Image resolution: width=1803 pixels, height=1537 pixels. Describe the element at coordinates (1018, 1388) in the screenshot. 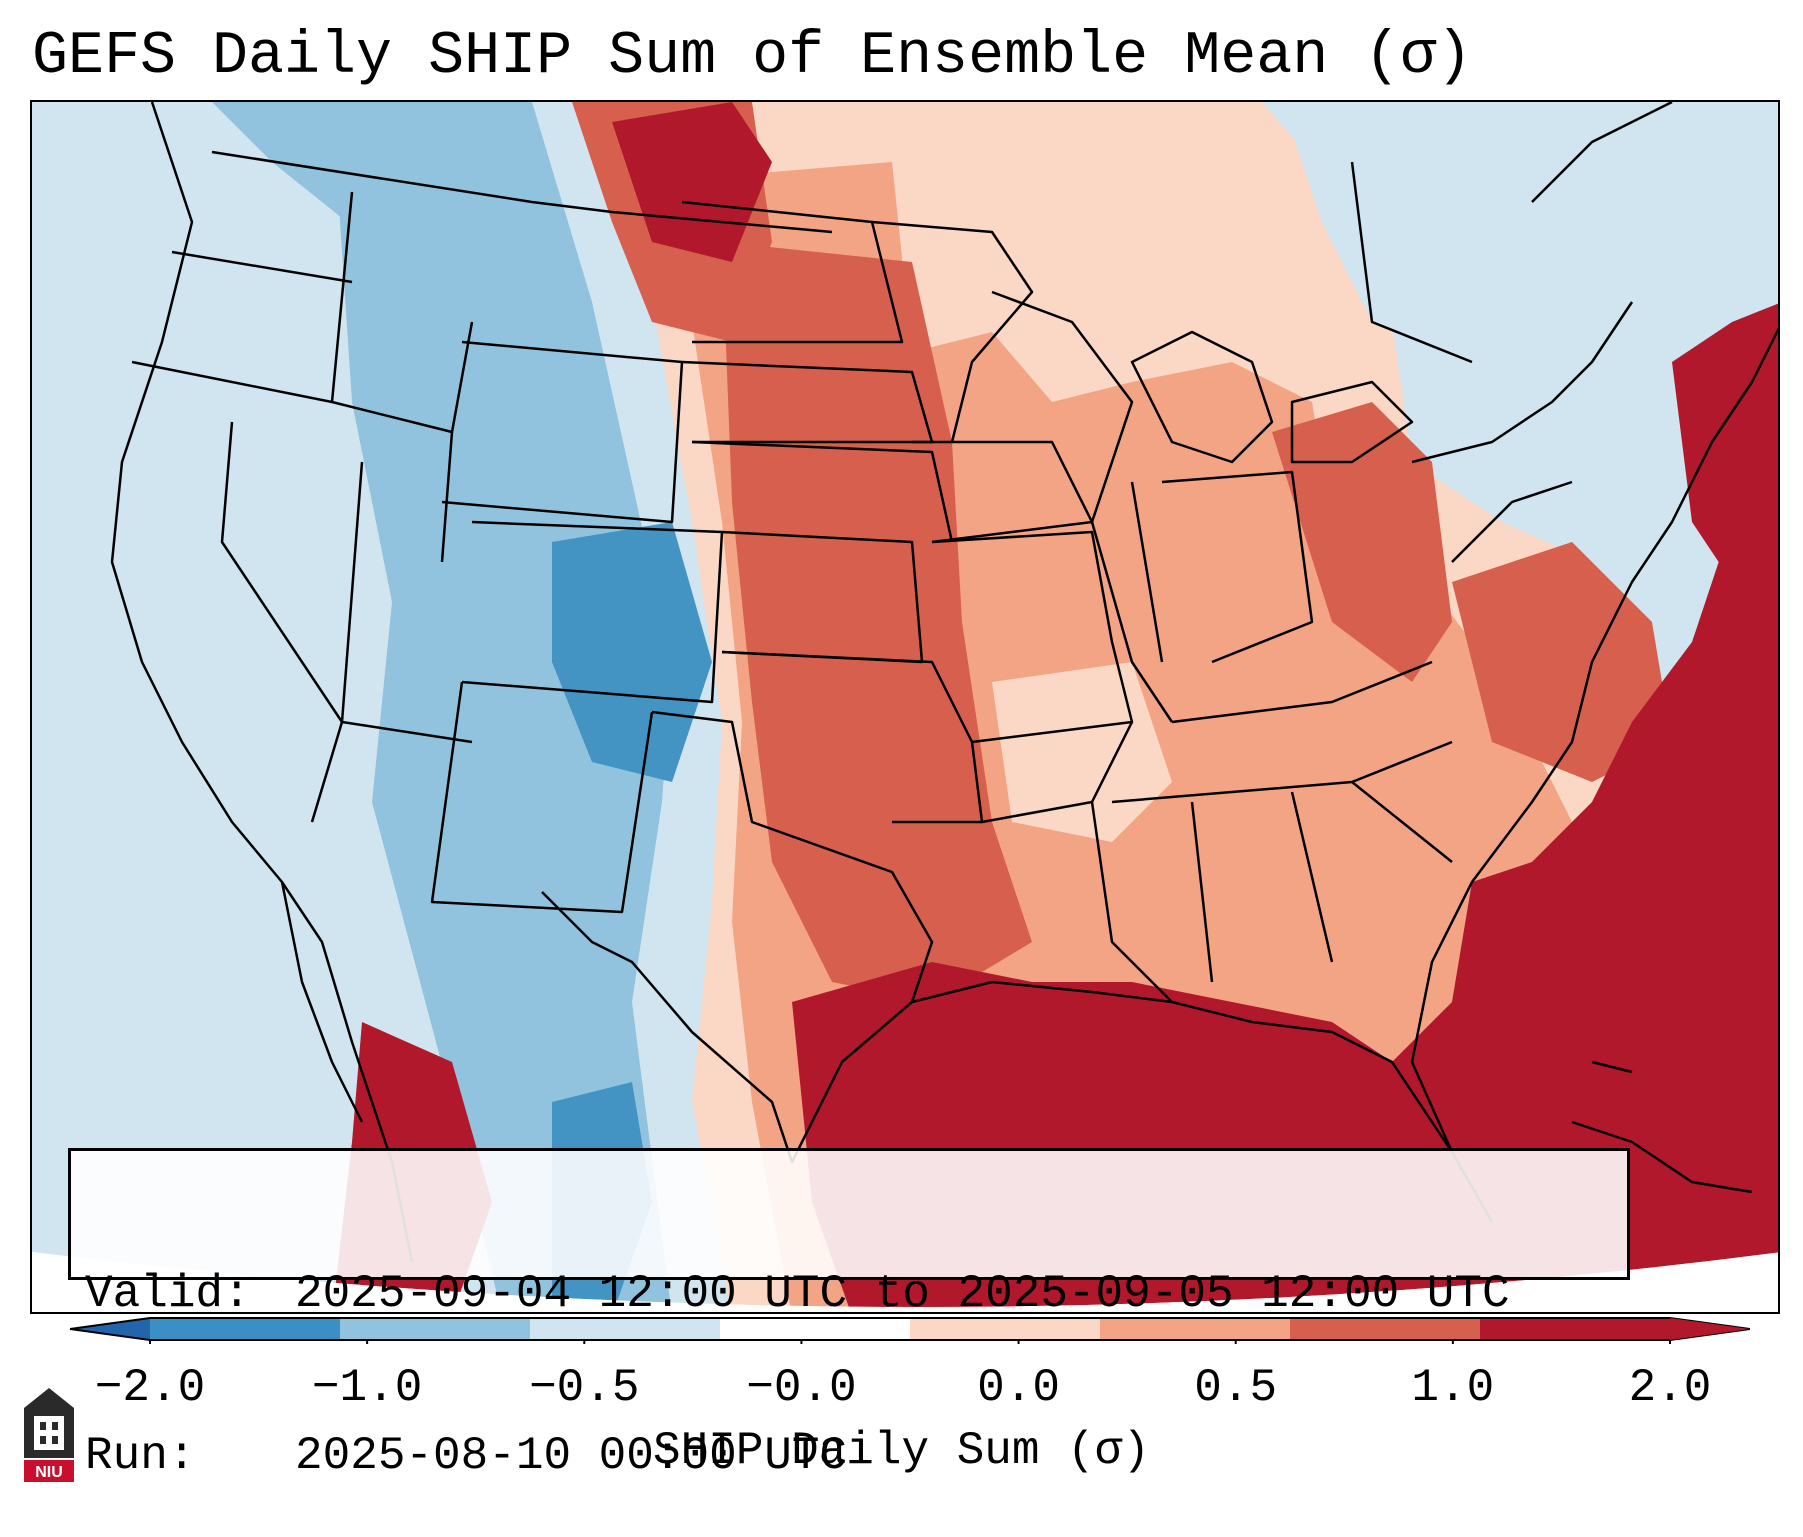

I see `colorbar-tick-label: 0.0` at that location.